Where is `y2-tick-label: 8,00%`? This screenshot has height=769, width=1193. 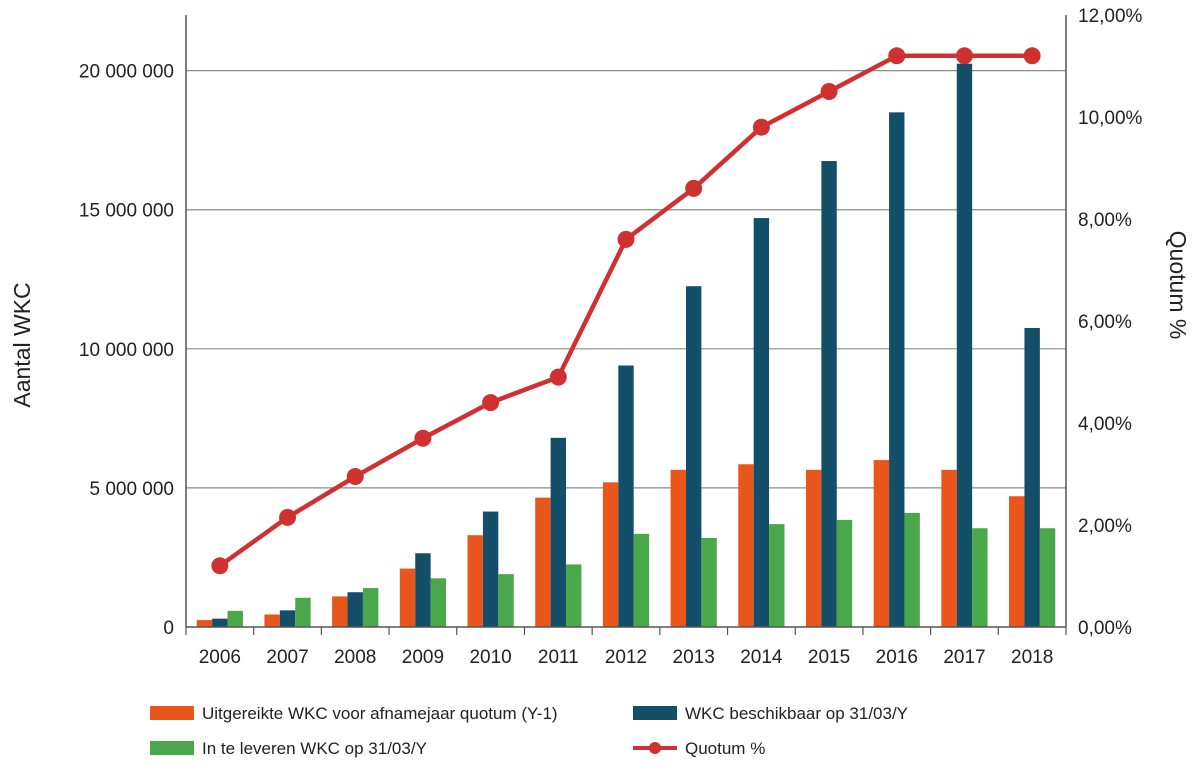 y2-tick-label: 8,00% is located at coordinates (1105, 220).